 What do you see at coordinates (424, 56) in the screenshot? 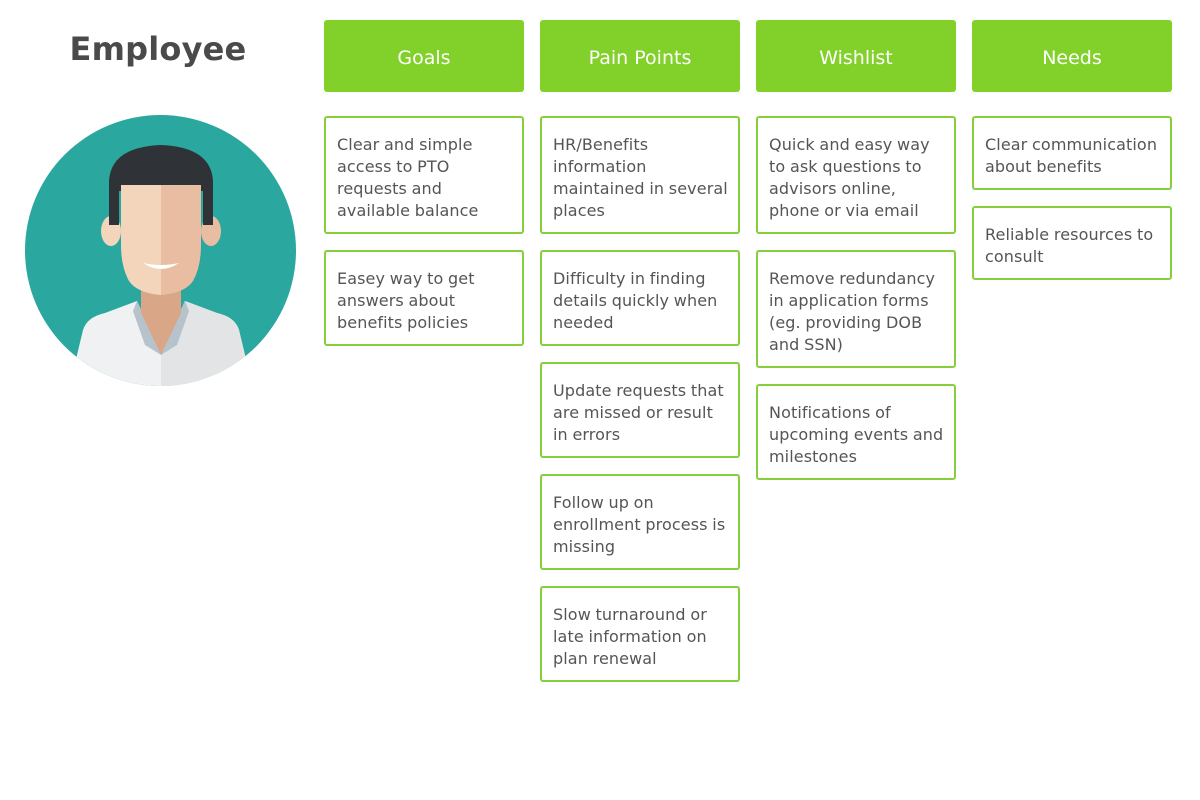
I see `column-header-goals: Goals` at bounding box center [424, 56].